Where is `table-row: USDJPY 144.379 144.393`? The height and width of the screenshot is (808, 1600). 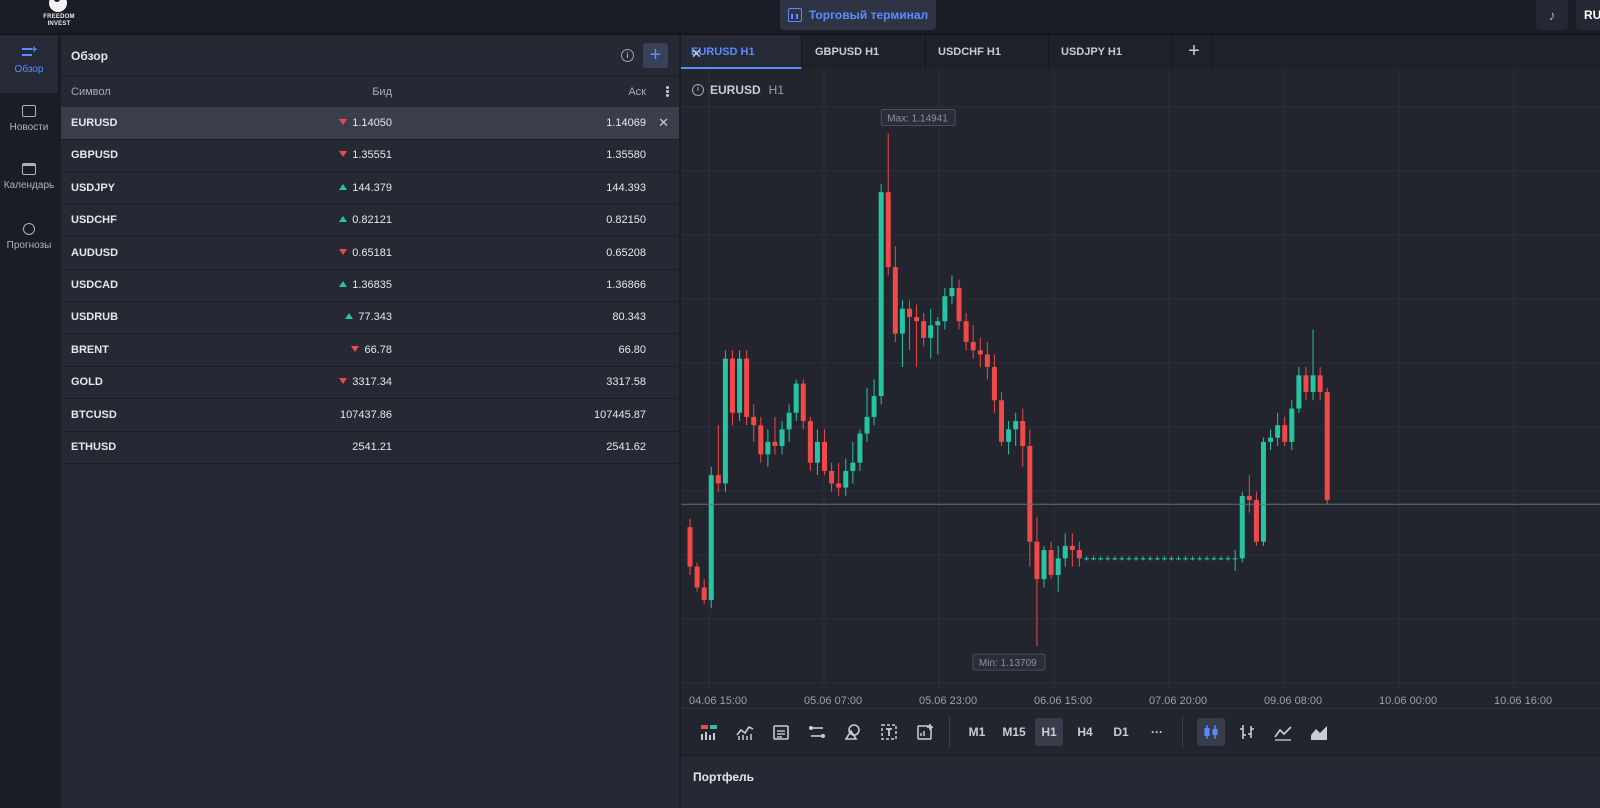
table-row: USDJPY 144.379 144.393 is located at coordinates (370, 188).